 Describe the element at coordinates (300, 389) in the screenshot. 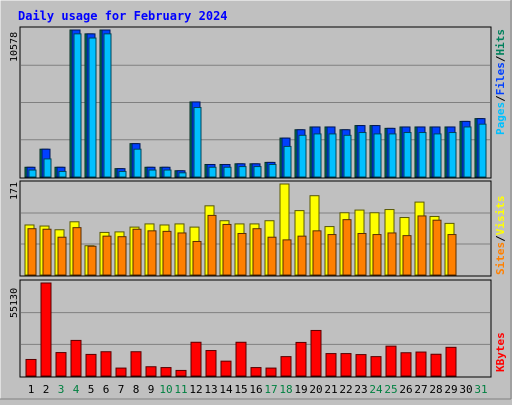

I see `day-label: 19` at that location.